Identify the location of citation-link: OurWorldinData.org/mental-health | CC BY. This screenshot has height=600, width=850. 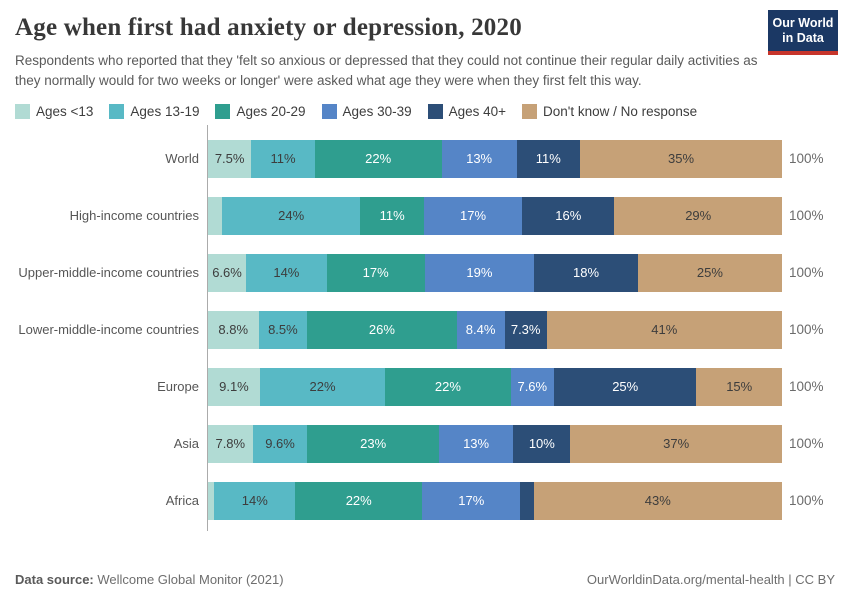
(710, 579).